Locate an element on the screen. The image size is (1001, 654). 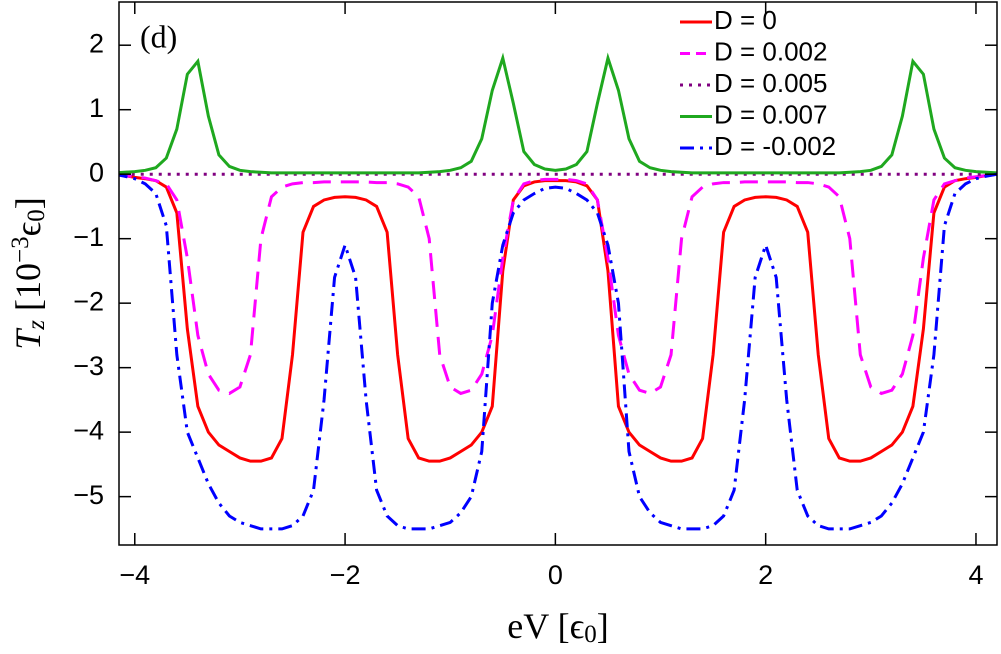
y-axis-label-part: z is located at coordinates (36, 325).